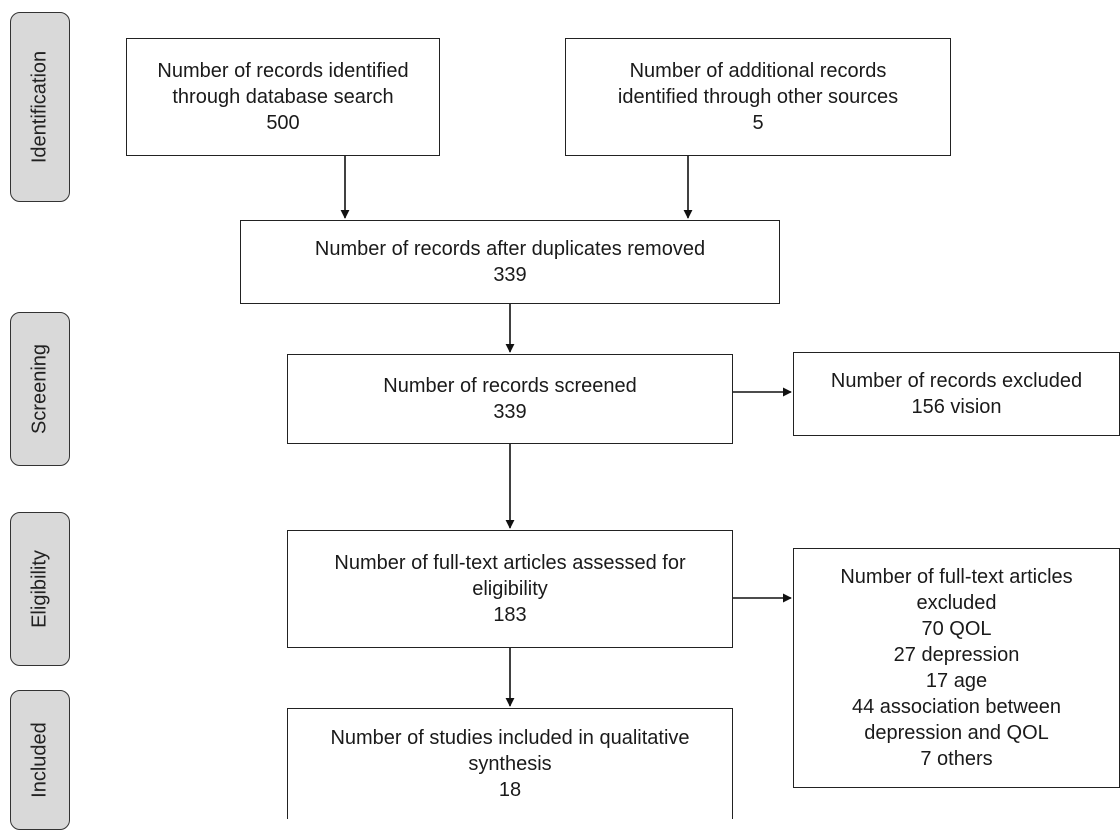 The image size is (1120, 830). What do you see at coordinates (510, 790) in the screenshot?
I see `box-studies-included-count: 18` at bounding box center [510, 790].